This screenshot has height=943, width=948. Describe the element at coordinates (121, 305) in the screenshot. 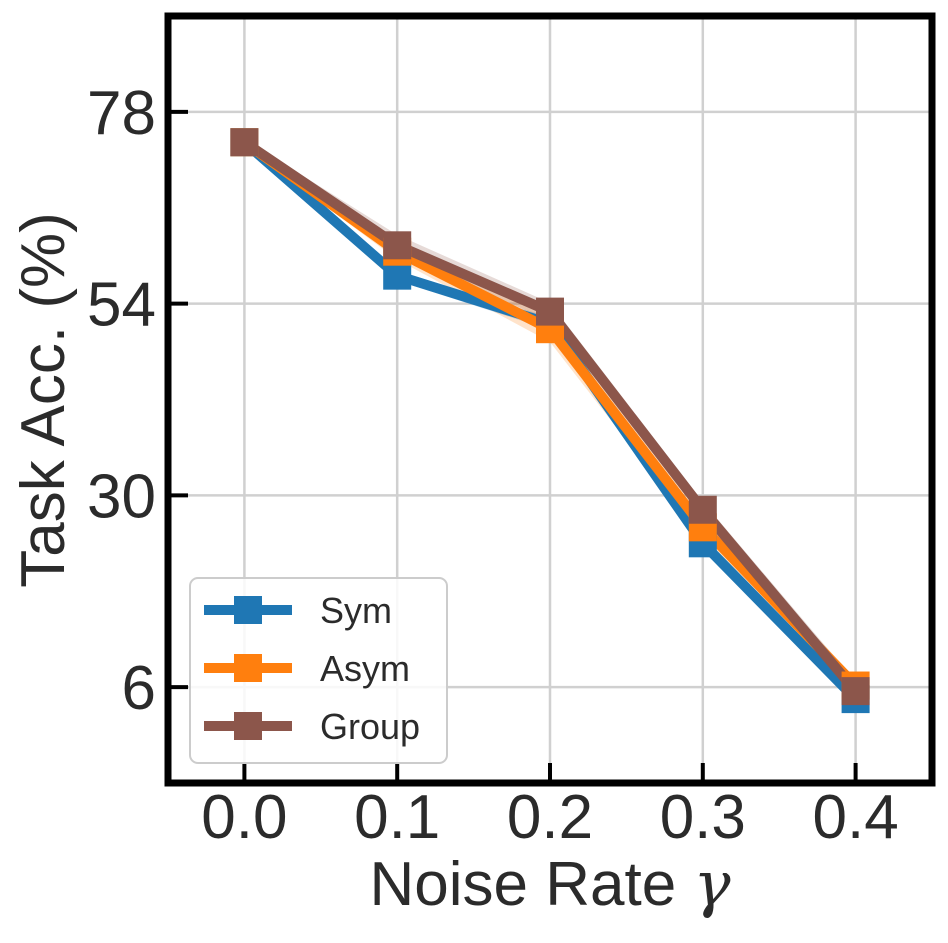

I see `y-tick-label: 54` at that location.